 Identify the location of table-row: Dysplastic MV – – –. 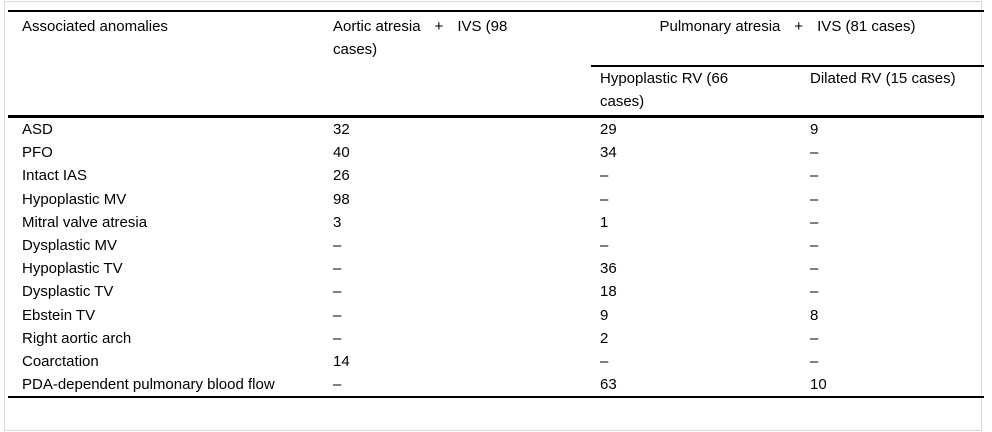
(496, 245).